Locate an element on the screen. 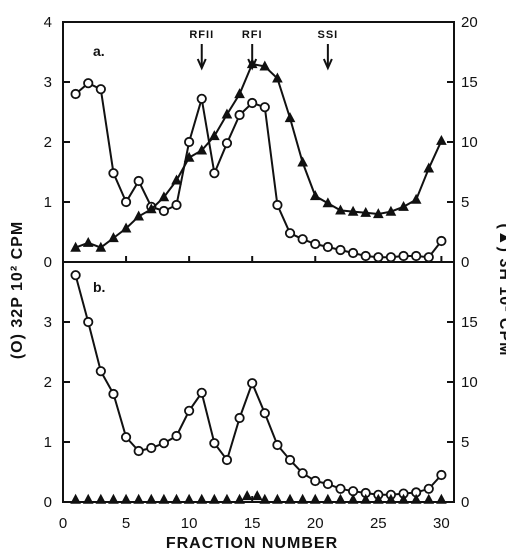  panel-a-left-tick-label: 3 is located at coordinates (48, 82).